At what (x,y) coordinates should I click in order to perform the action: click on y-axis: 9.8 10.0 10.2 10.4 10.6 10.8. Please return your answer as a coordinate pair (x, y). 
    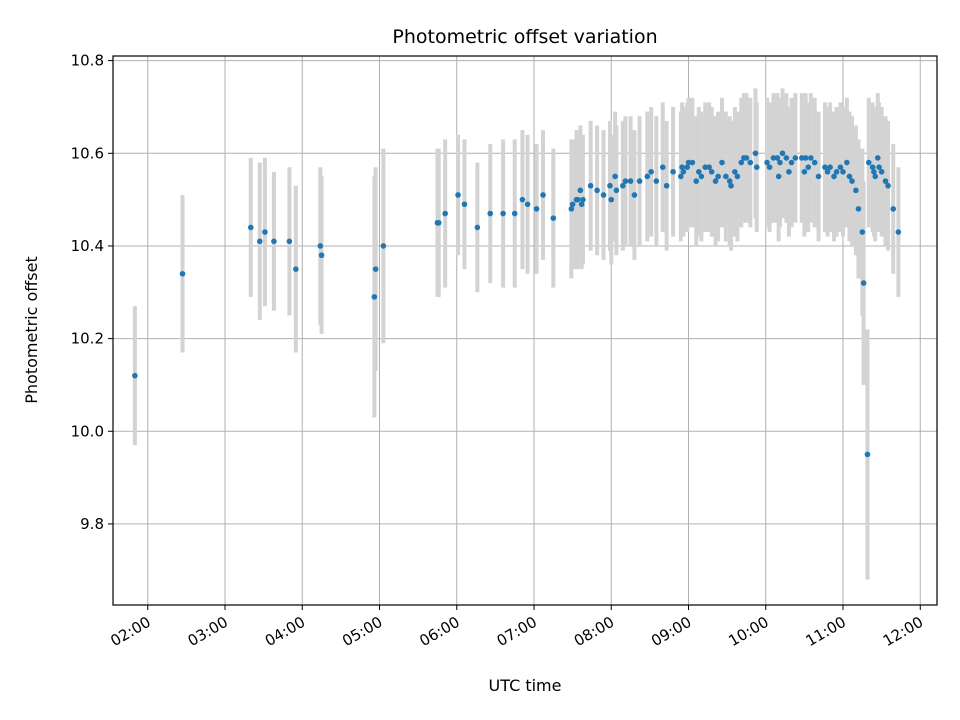
    Looking at the image, I should click on (92, 292).